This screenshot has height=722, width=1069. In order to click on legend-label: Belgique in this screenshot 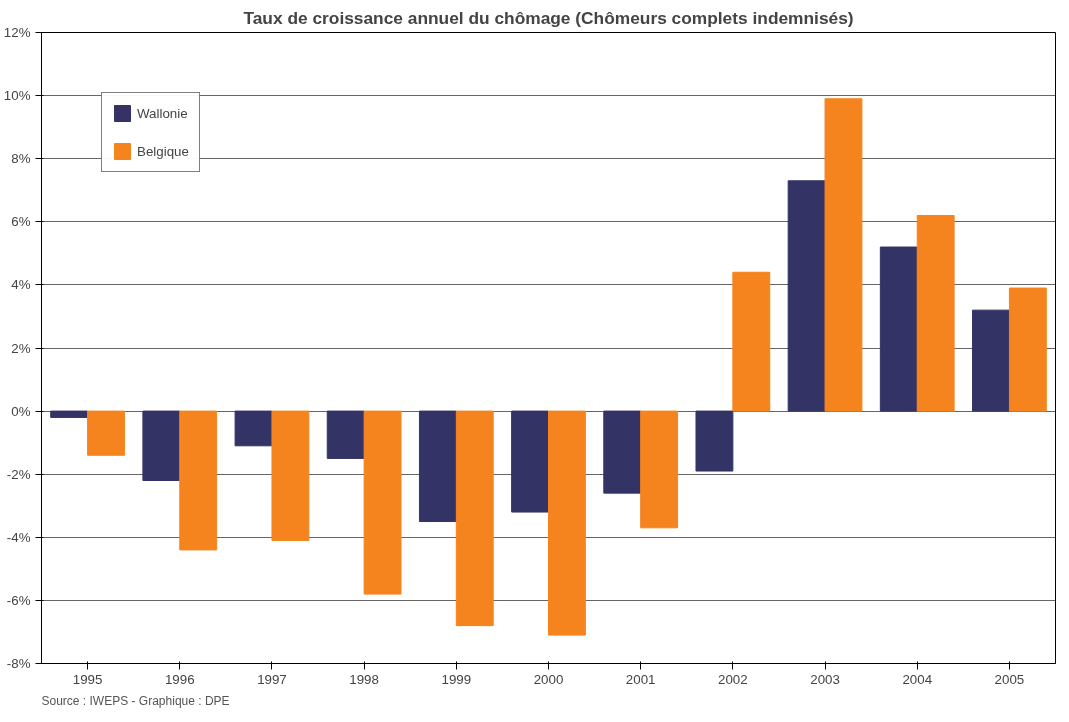, I will do `click(163, 151)`.